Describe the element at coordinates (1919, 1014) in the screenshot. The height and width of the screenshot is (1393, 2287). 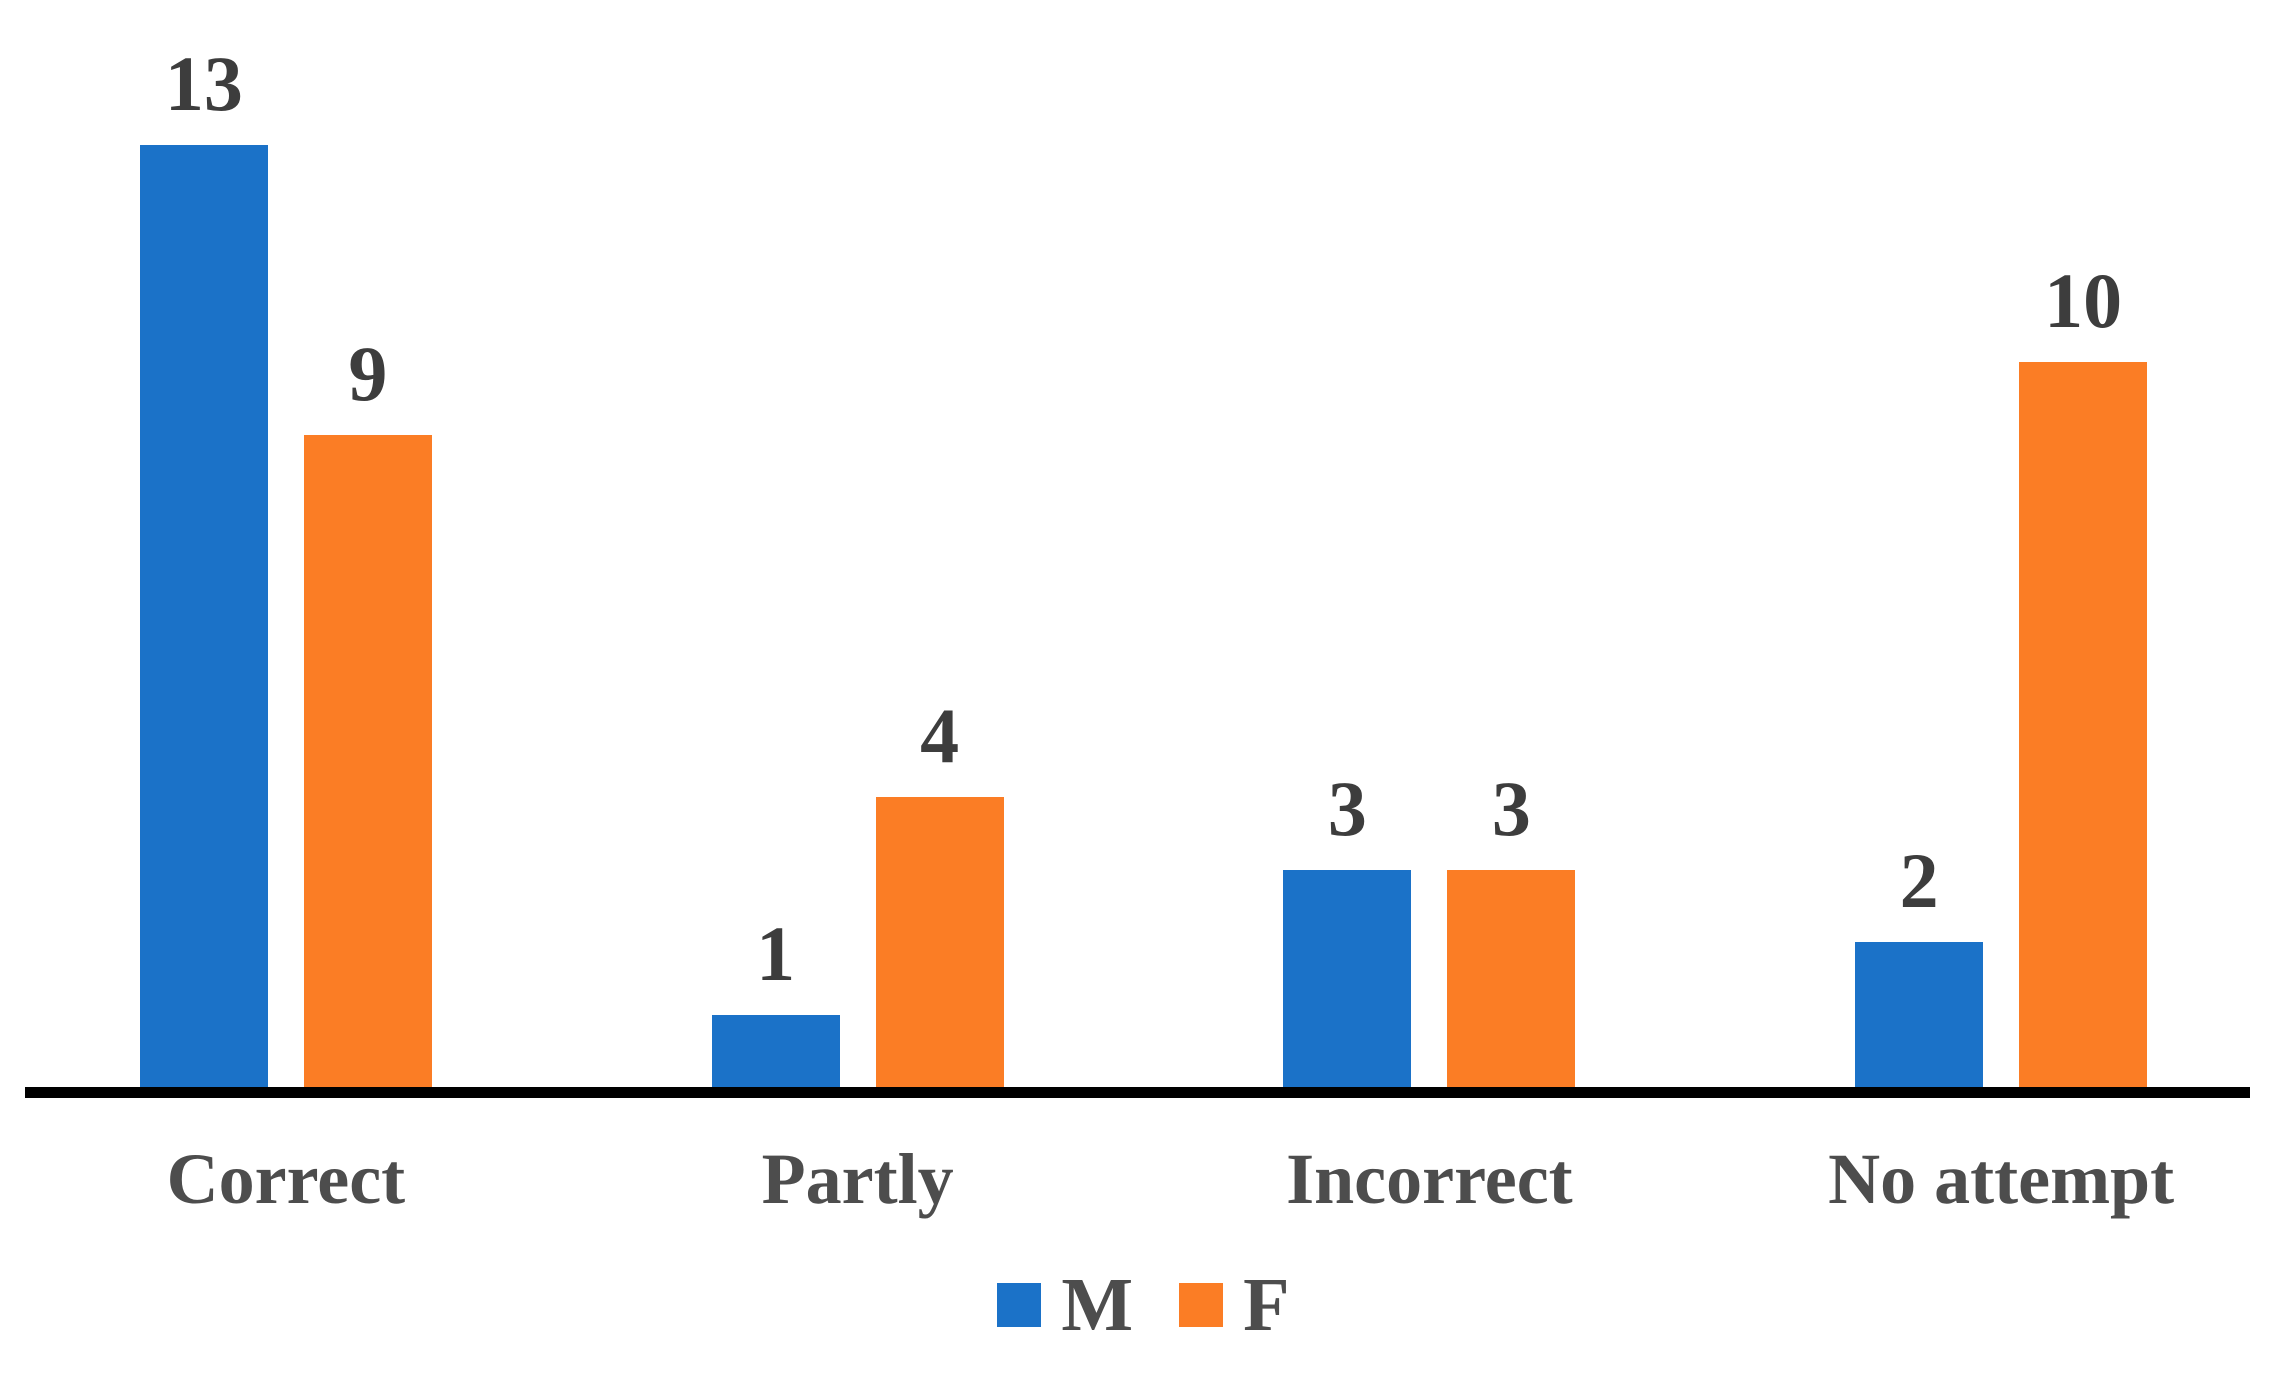
I see `bar-m-no-attempt` at that location.